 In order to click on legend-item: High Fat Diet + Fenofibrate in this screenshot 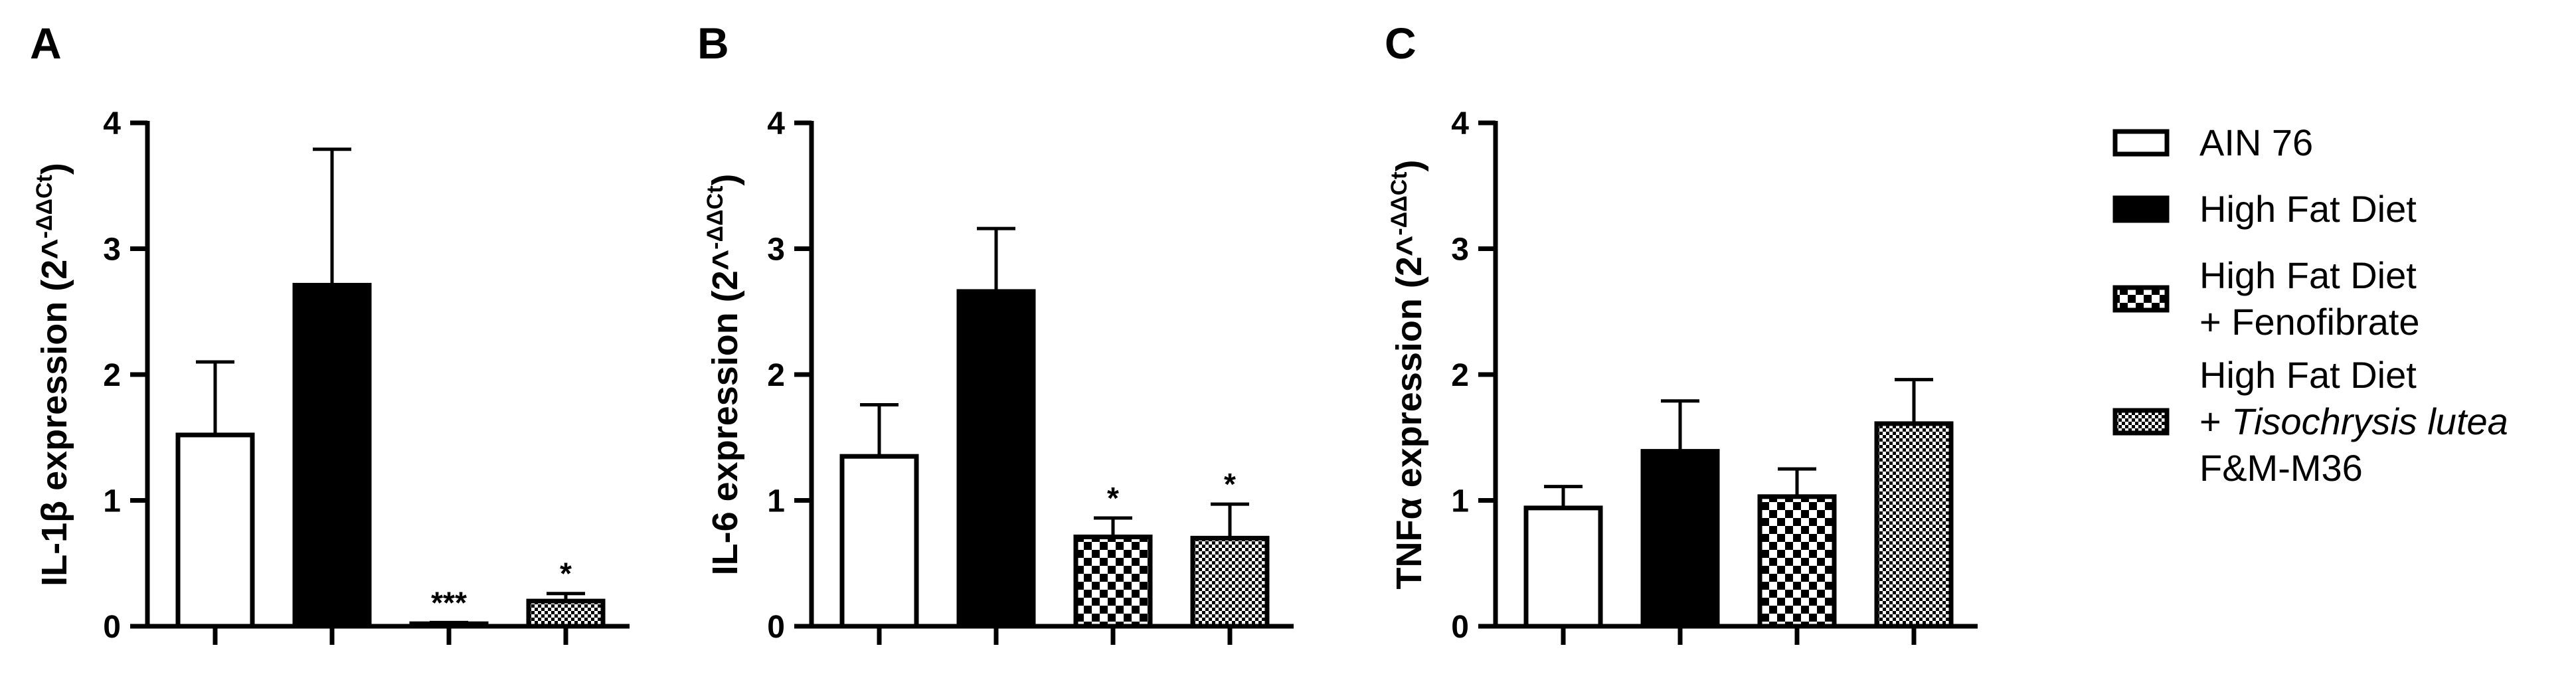, I will do `click(2266, 298)`.